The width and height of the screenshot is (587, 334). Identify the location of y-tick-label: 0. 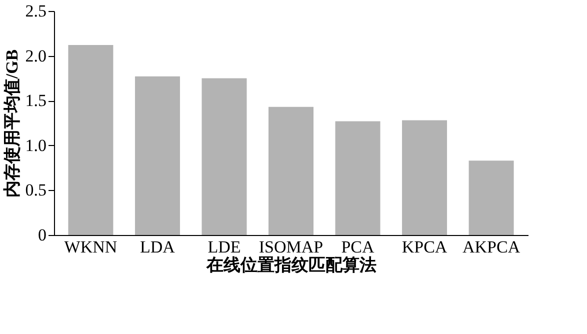
(42, 235).